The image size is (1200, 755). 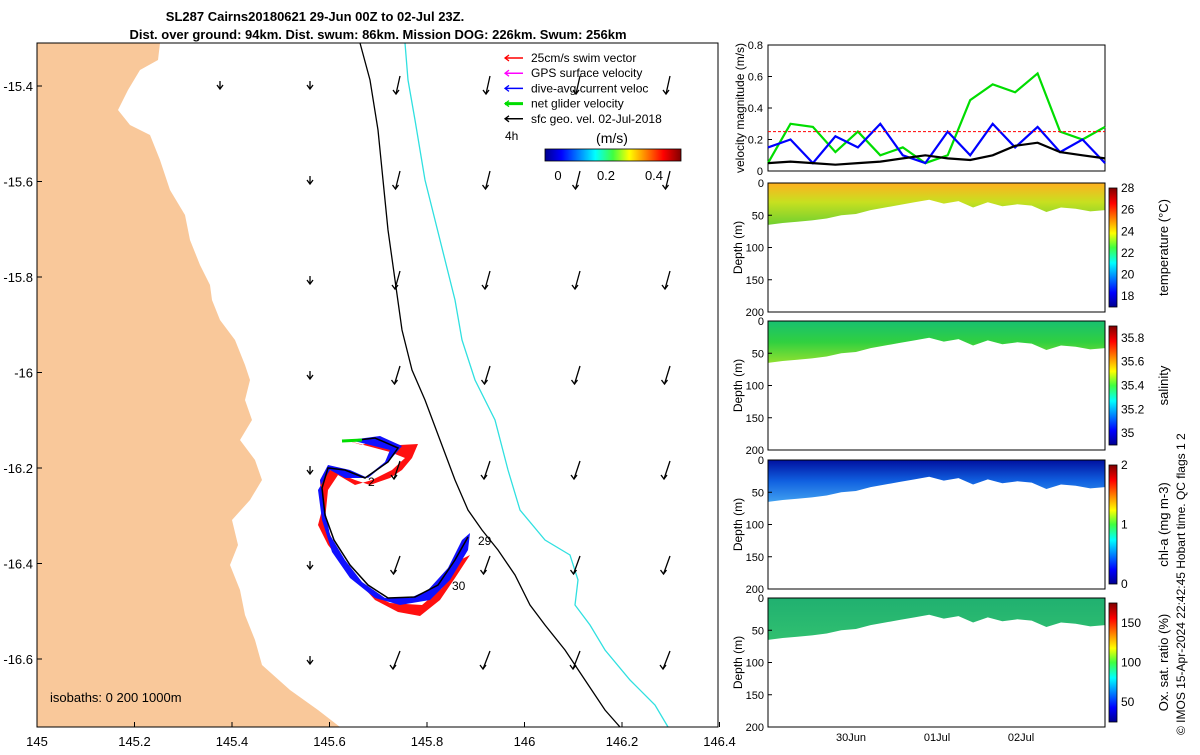 I want to click on map-y-tick-label: -15.6, so click(x=18, y=182).